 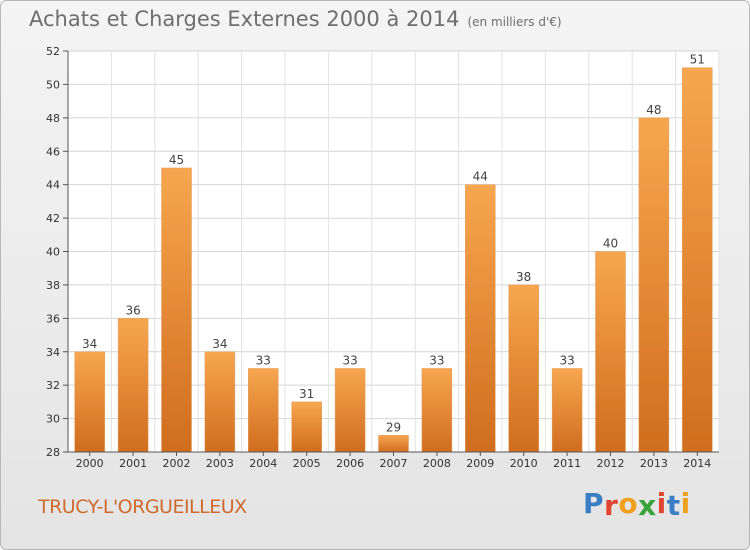 I want to click on y-tick-label: 38, so click(x=53, y=285).